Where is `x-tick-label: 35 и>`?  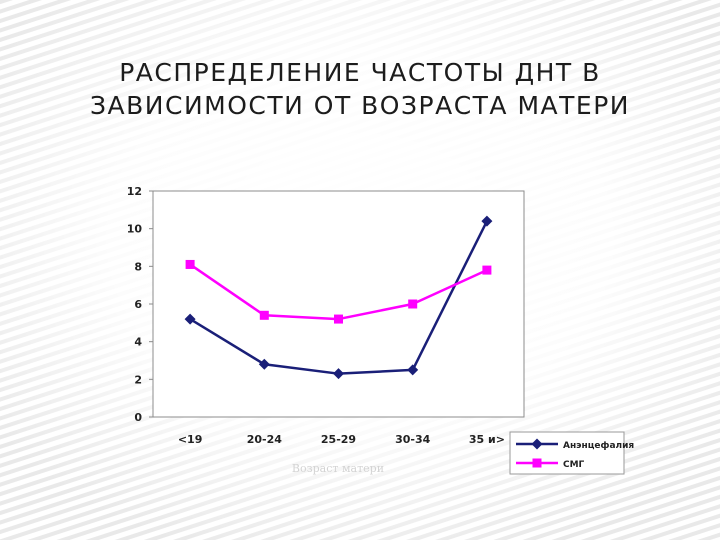
x-tick-label: 35 и> is located at coordinates (487, 439).